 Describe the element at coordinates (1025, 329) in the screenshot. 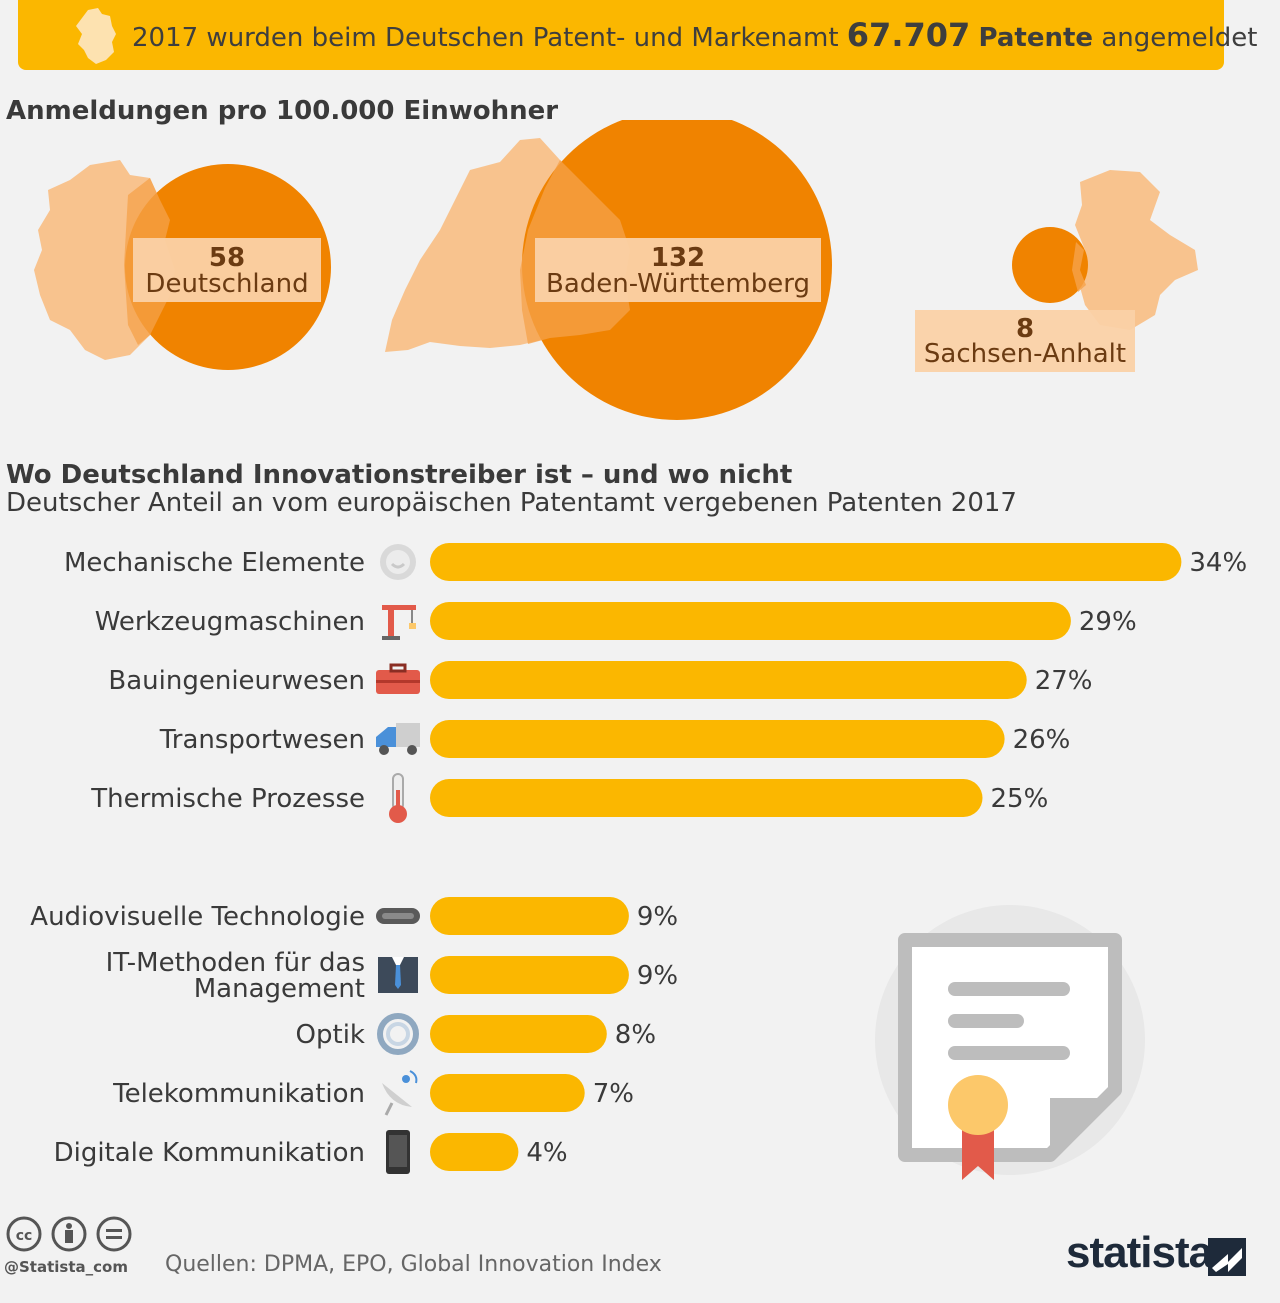

I see `bubble-value: 8` at that location.